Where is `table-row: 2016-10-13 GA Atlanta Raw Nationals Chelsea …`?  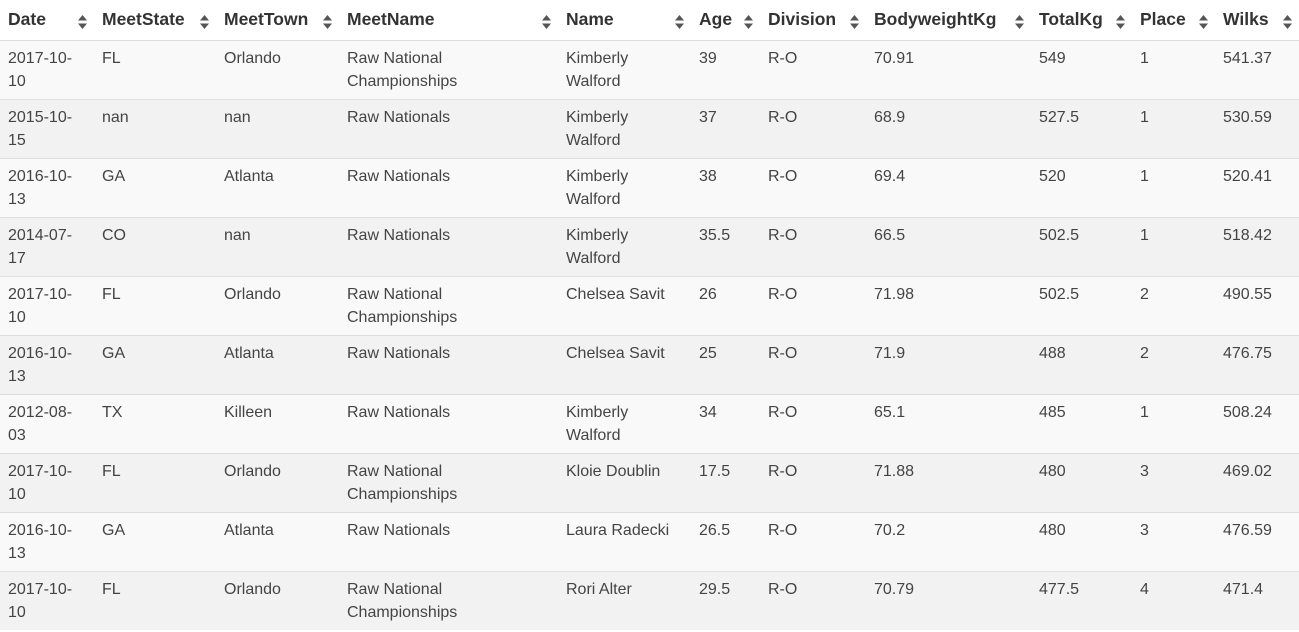 table-row: 2016-10-13 GA Atlanta Raw Nationals Chelsea … is located at coordinates (649, 364).